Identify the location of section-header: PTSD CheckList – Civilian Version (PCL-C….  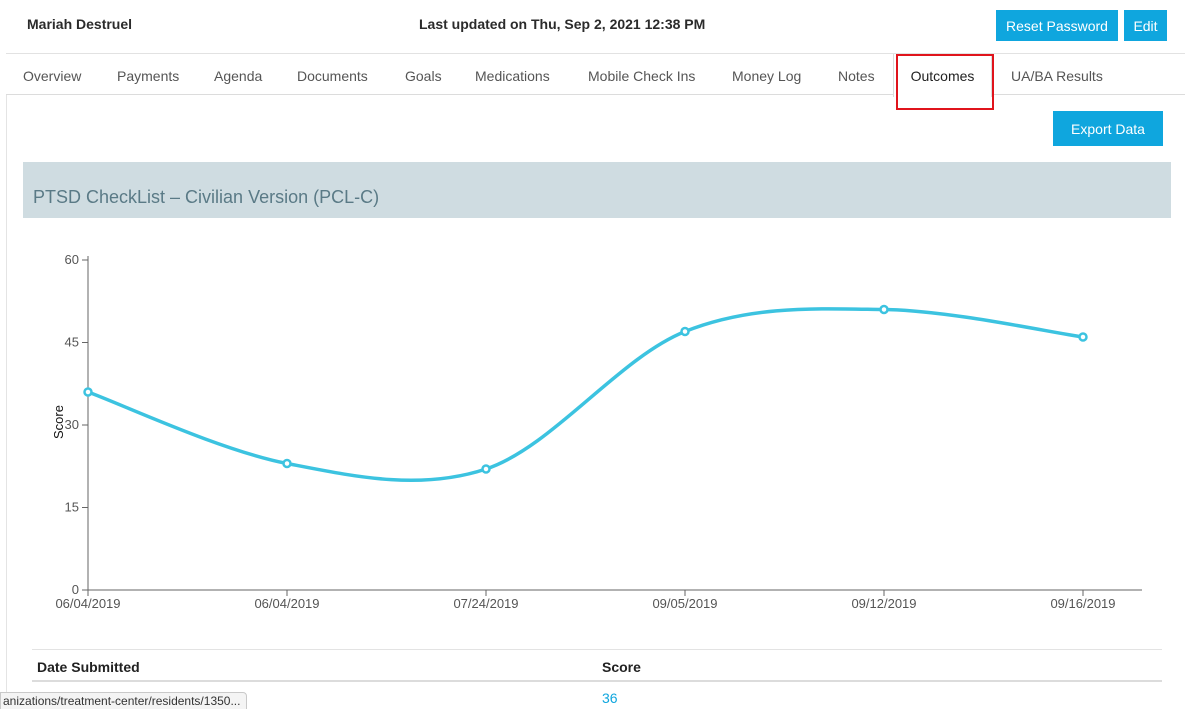
(597, 190).